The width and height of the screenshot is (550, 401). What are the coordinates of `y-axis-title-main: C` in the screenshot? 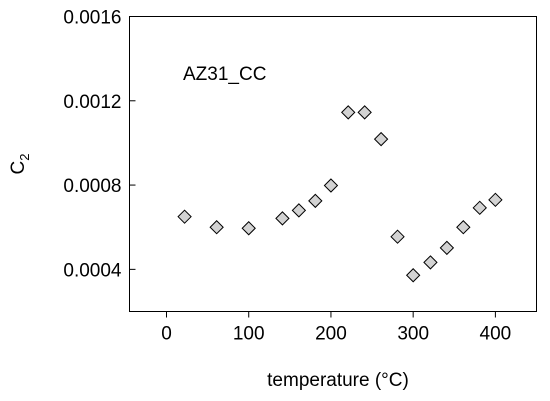 It's located at (18, 168).